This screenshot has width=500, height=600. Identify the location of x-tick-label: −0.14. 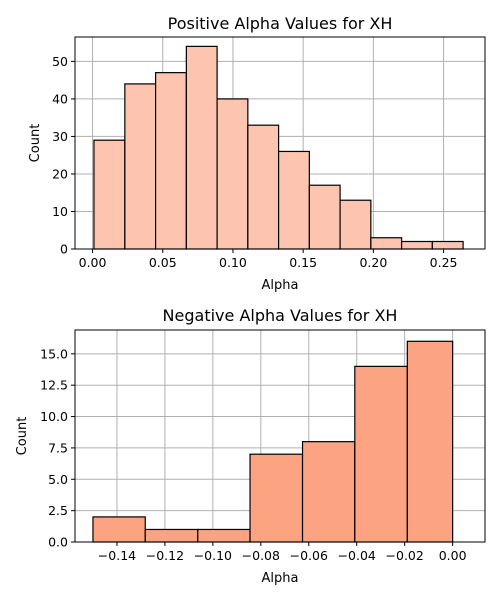
(117, 555).